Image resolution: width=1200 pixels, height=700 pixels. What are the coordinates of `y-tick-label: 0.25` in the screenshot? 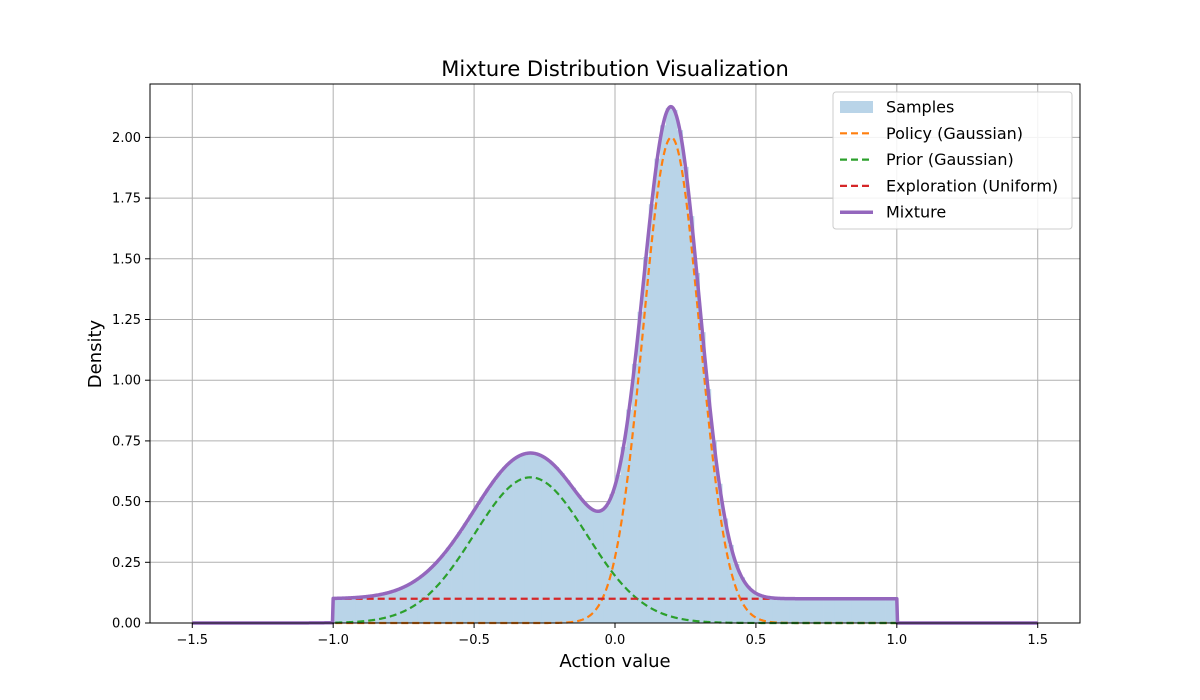 It's located at (126, 563).